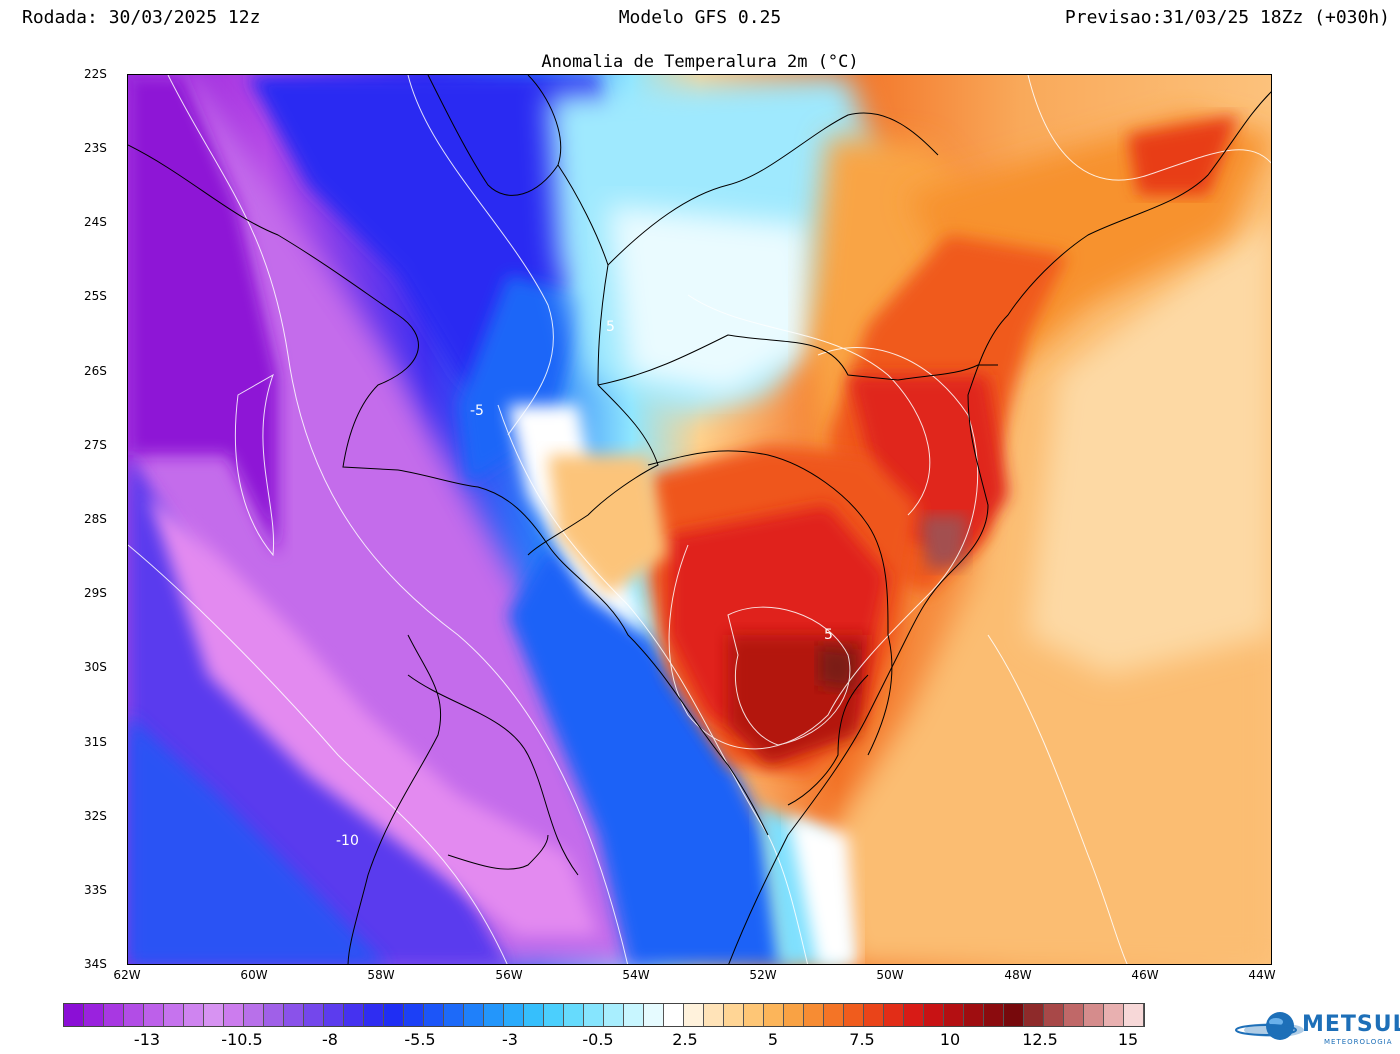 The image size is (1400, 1054). Describe the element at coordinates (890, 975) in the screenshot. I see `lon-label-50w: 50W` at that location.